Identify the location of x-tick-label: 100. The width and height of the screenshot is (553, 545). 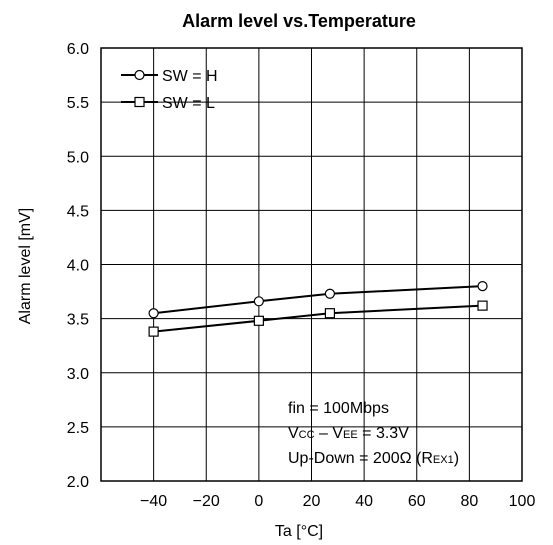
(522, 501).